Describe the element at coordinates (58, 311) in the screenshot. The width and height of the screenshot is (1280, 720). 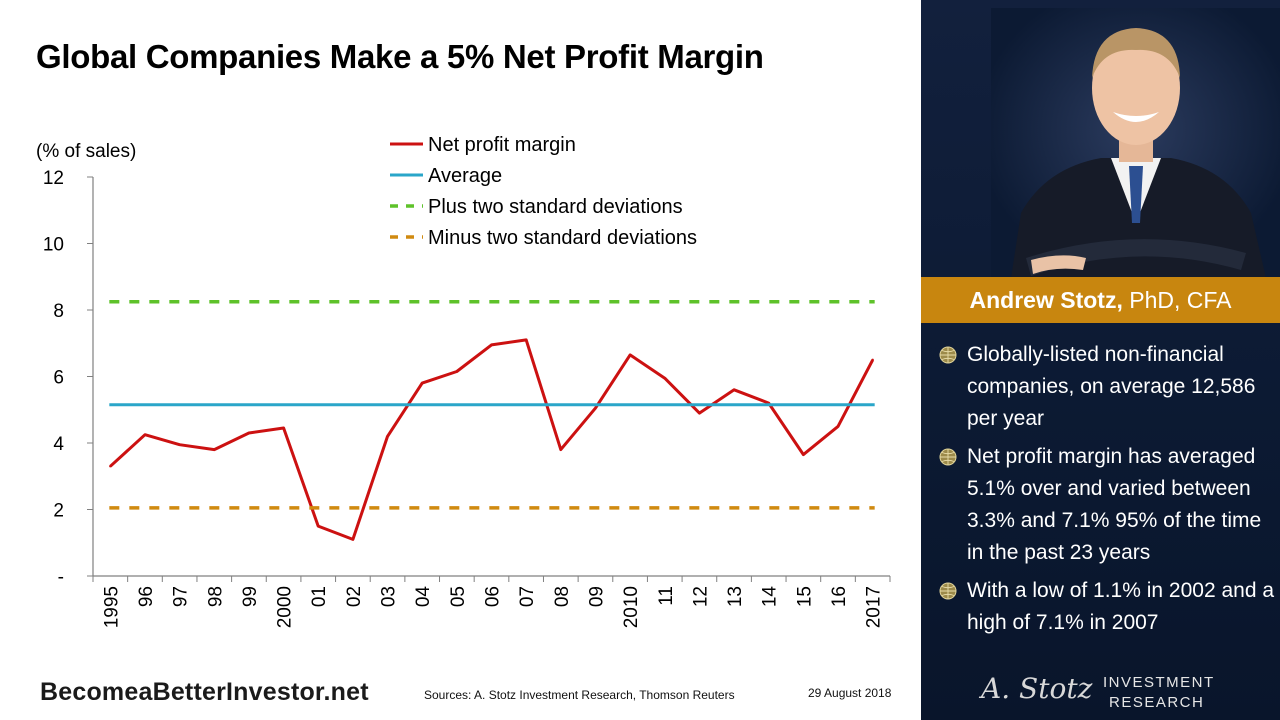
I see `y-tick-label: 8` at that location.